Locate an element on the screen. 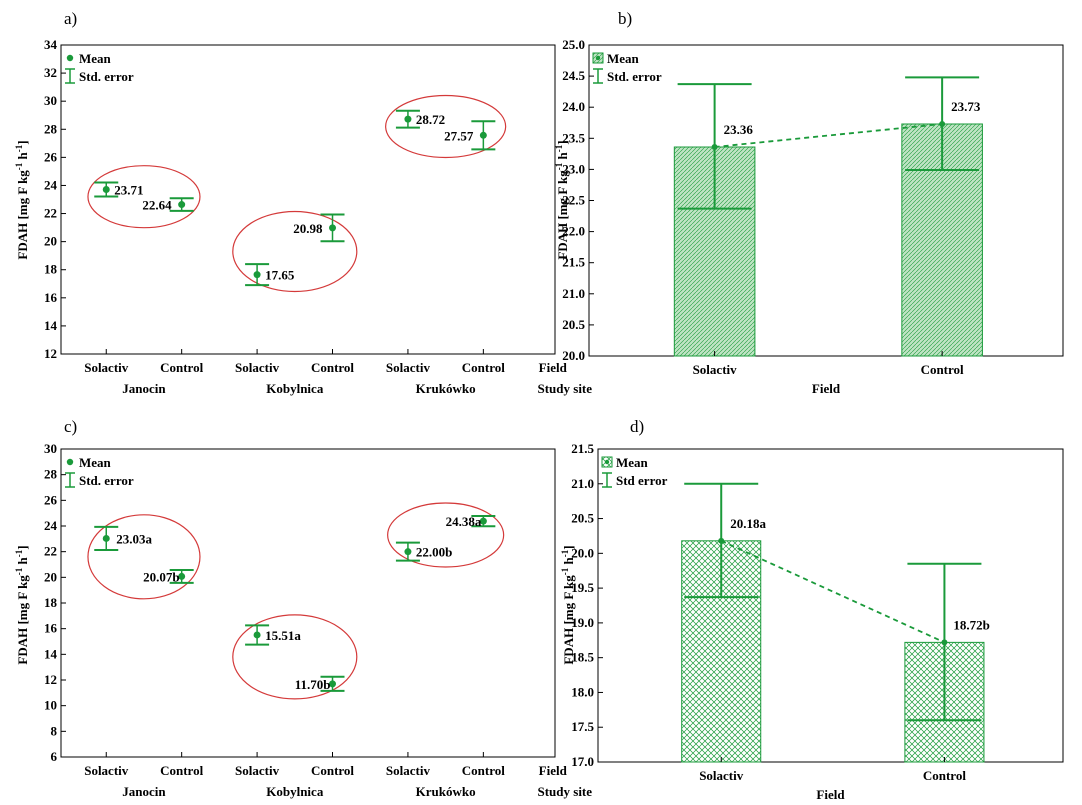  data-label: 11.70b is located at coordinates (313, 684).